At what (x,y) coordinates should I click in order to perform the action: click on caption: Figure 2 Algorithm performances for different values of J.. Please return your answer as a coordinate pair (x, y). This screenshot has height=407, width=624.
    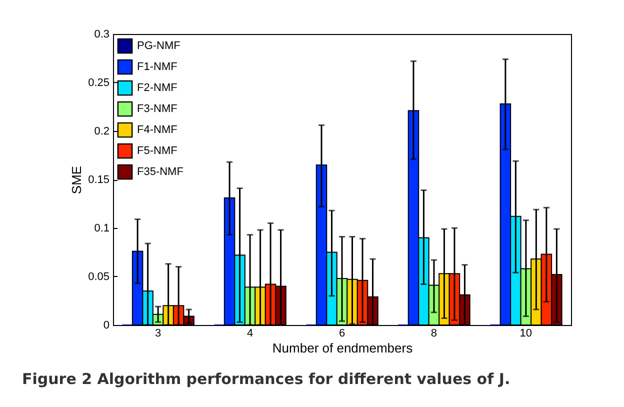
    Looking at the image, I should click on (266, 379).